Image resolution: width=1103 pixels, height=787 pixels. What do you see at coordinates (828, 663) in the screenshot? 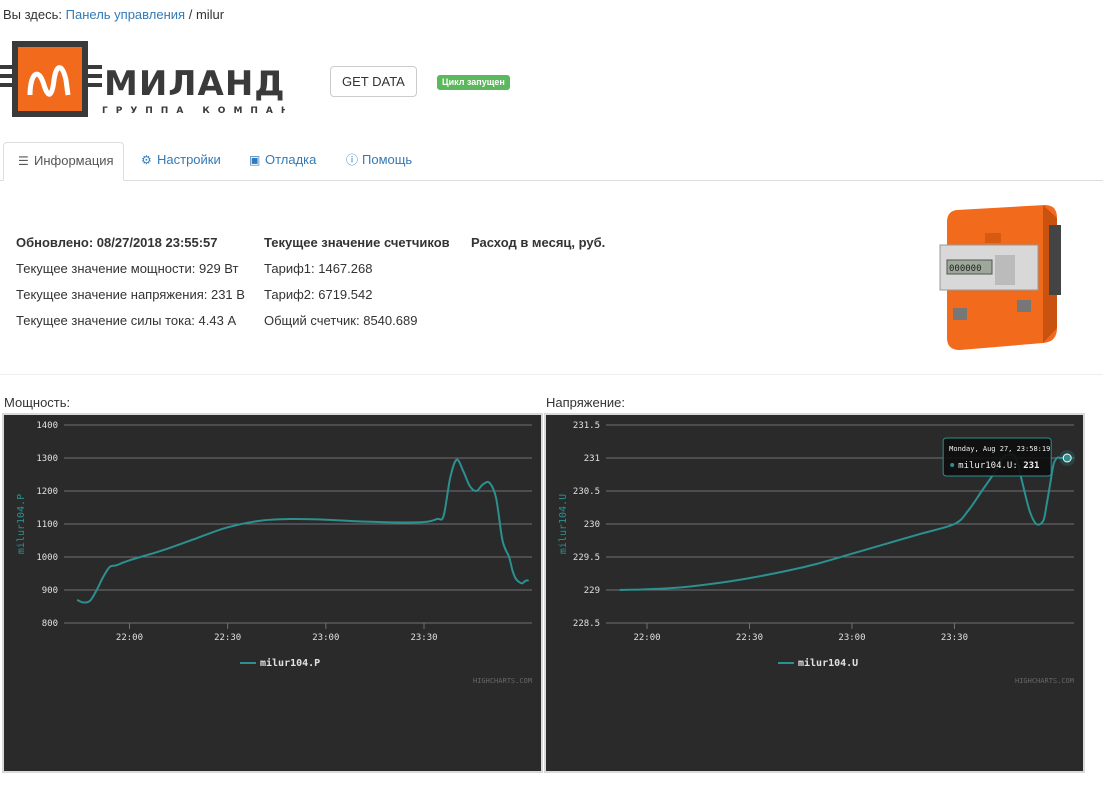
I see `legend-item: milur104.U` at bounding box center [828, 663].